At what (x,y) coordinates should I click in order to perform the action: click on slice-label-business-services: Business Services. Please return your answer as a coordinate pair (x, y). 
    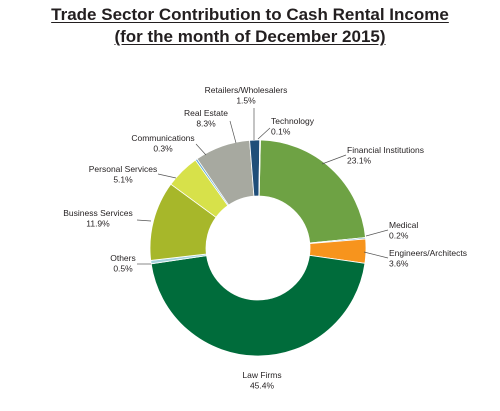
    Looking at the image, I should click on (97, 213).